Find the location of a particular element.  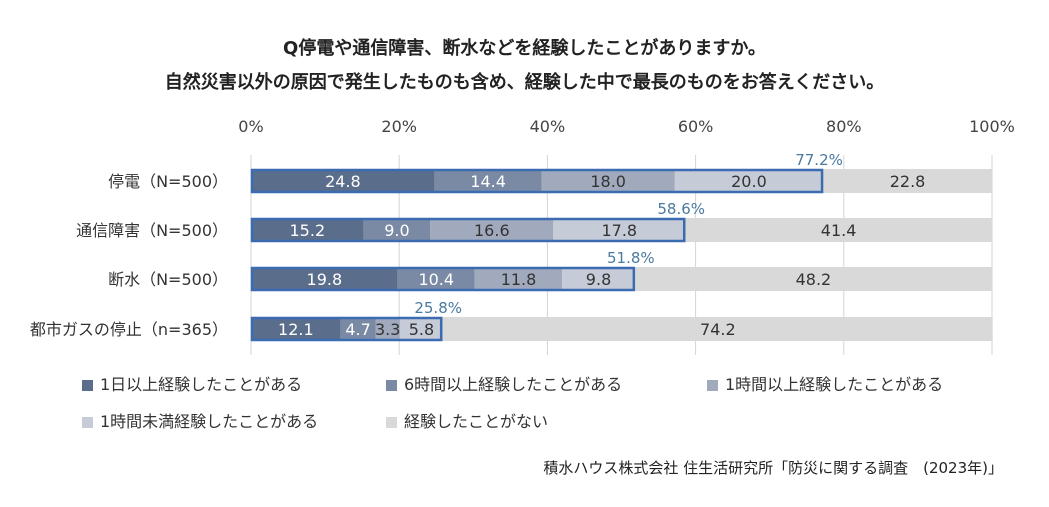

chart-title-line1: Q停電や通信障害、断水などを経験したことがありますか。 is located at coordinates (524, 48).